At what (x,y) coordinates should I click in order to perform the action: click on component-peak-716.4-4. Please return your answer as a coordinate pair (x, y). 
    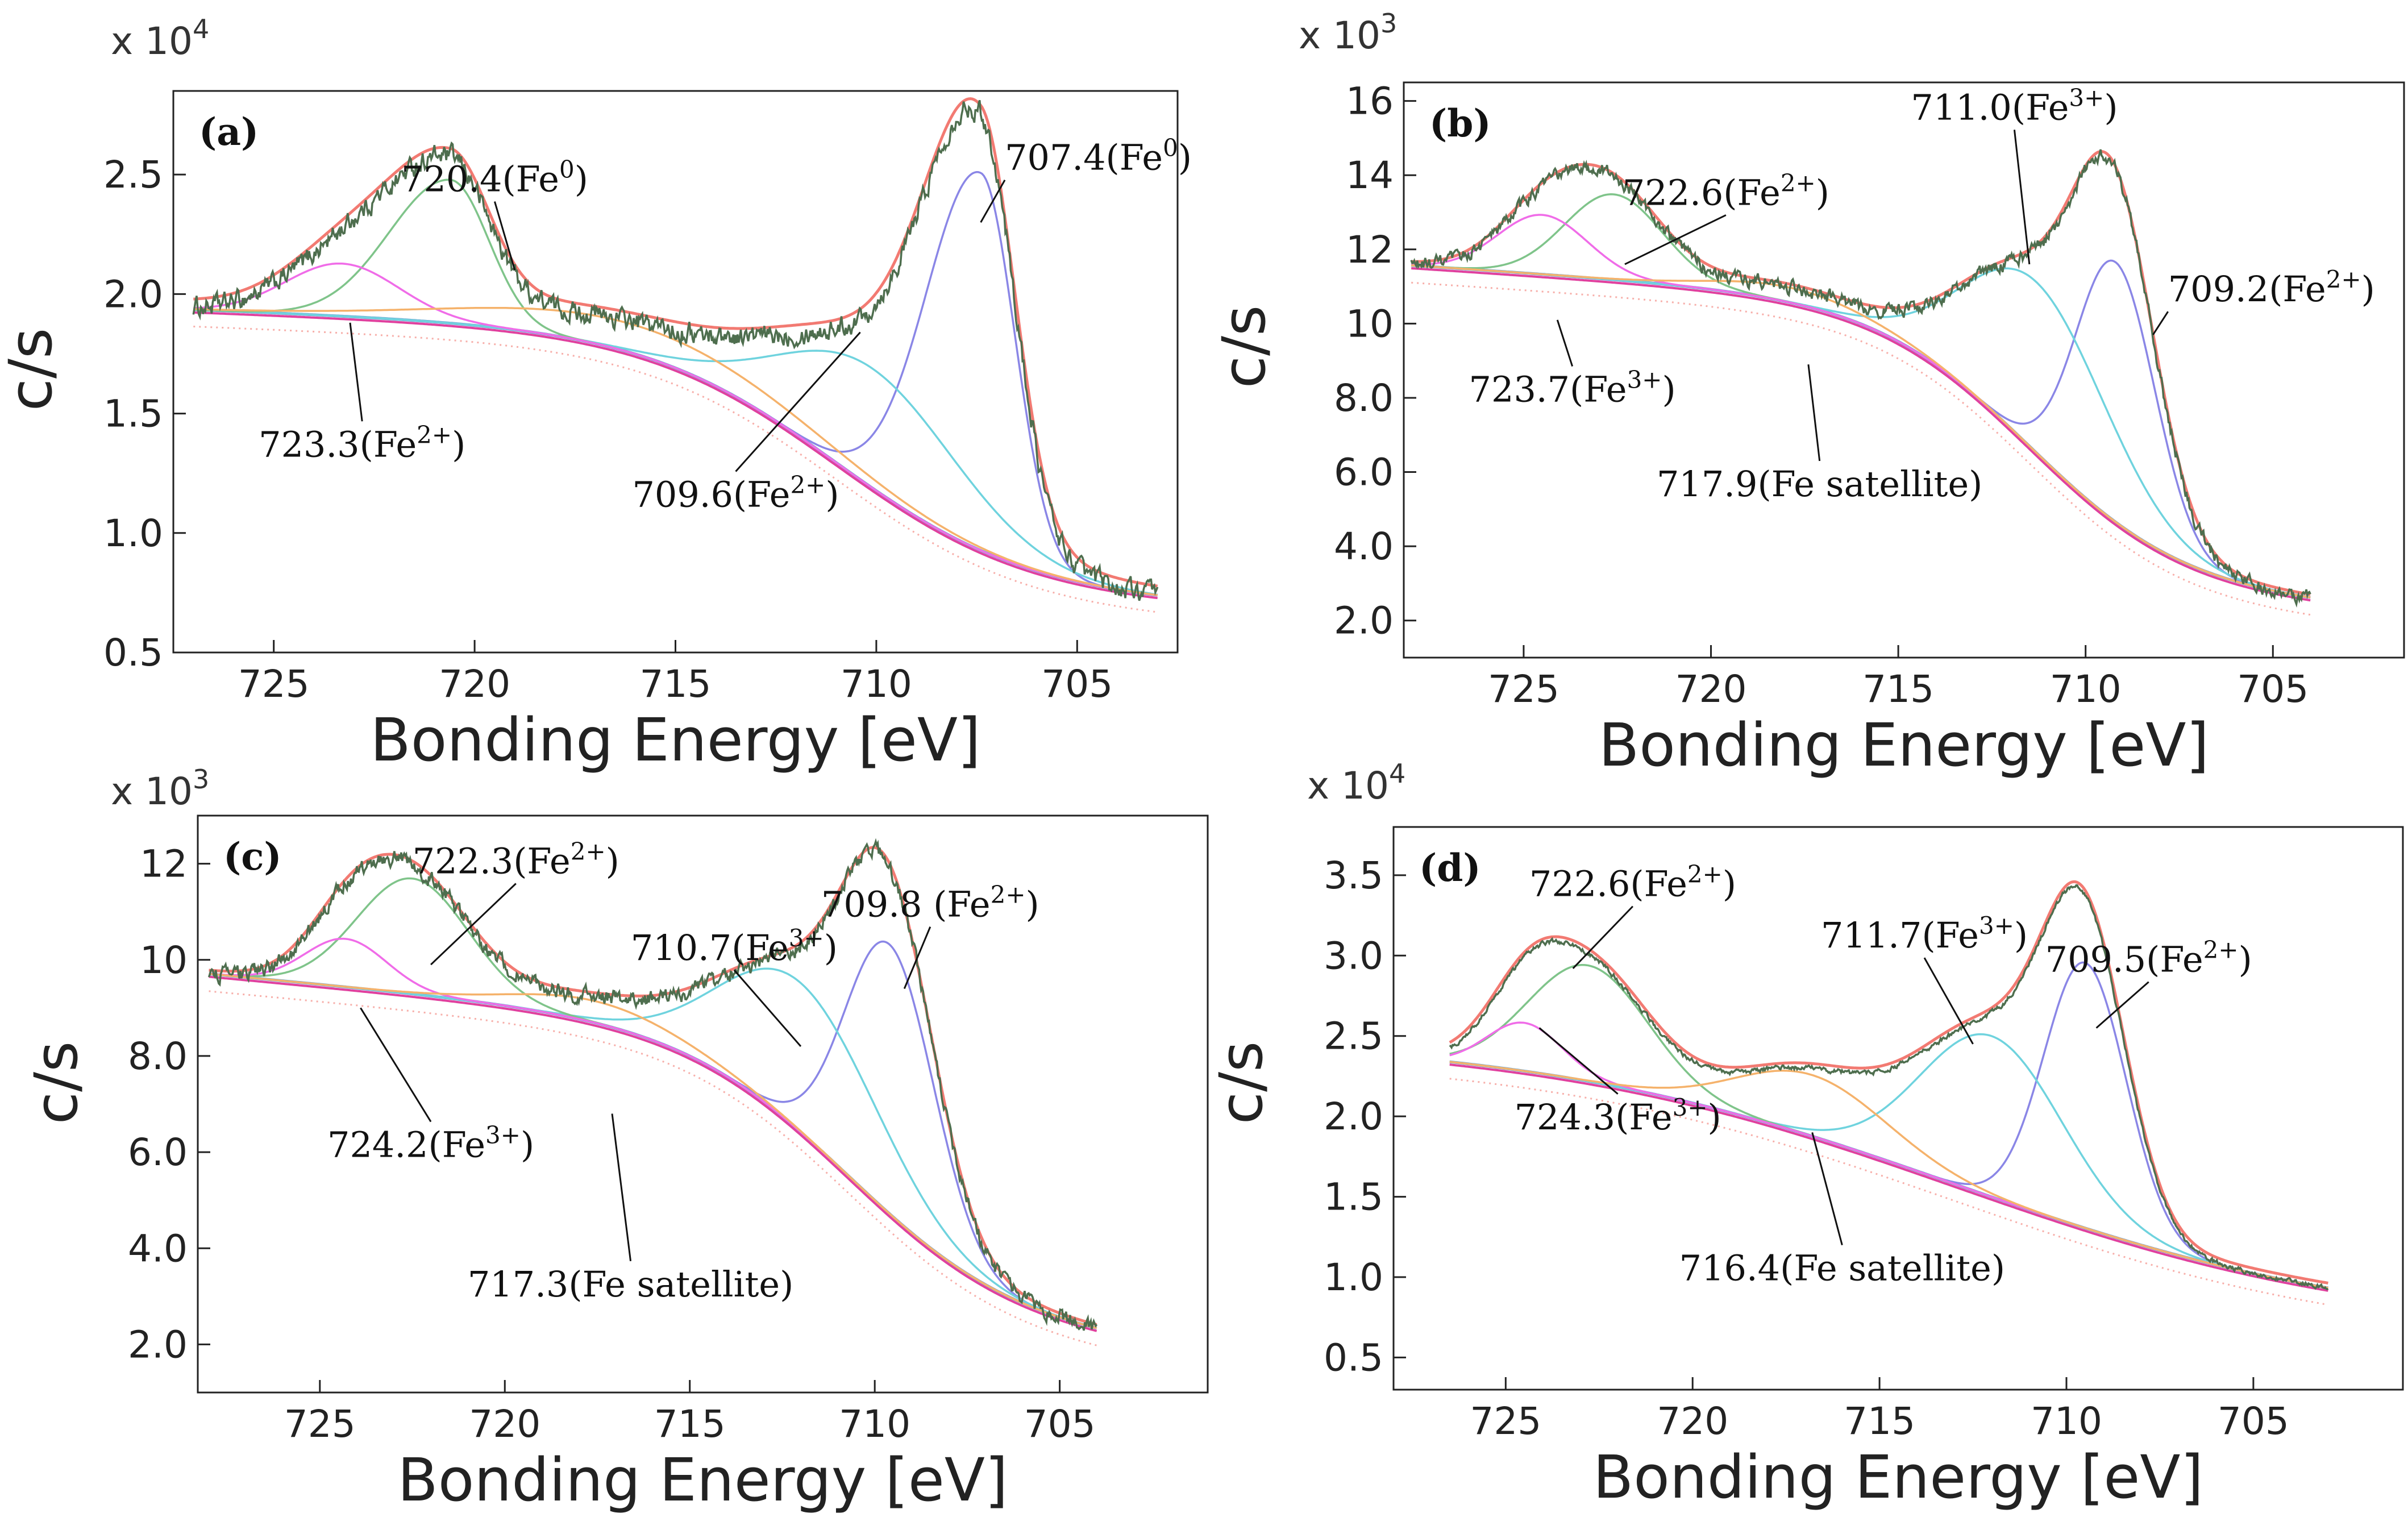
    Looking at the image, I should click on (1888, 1175).